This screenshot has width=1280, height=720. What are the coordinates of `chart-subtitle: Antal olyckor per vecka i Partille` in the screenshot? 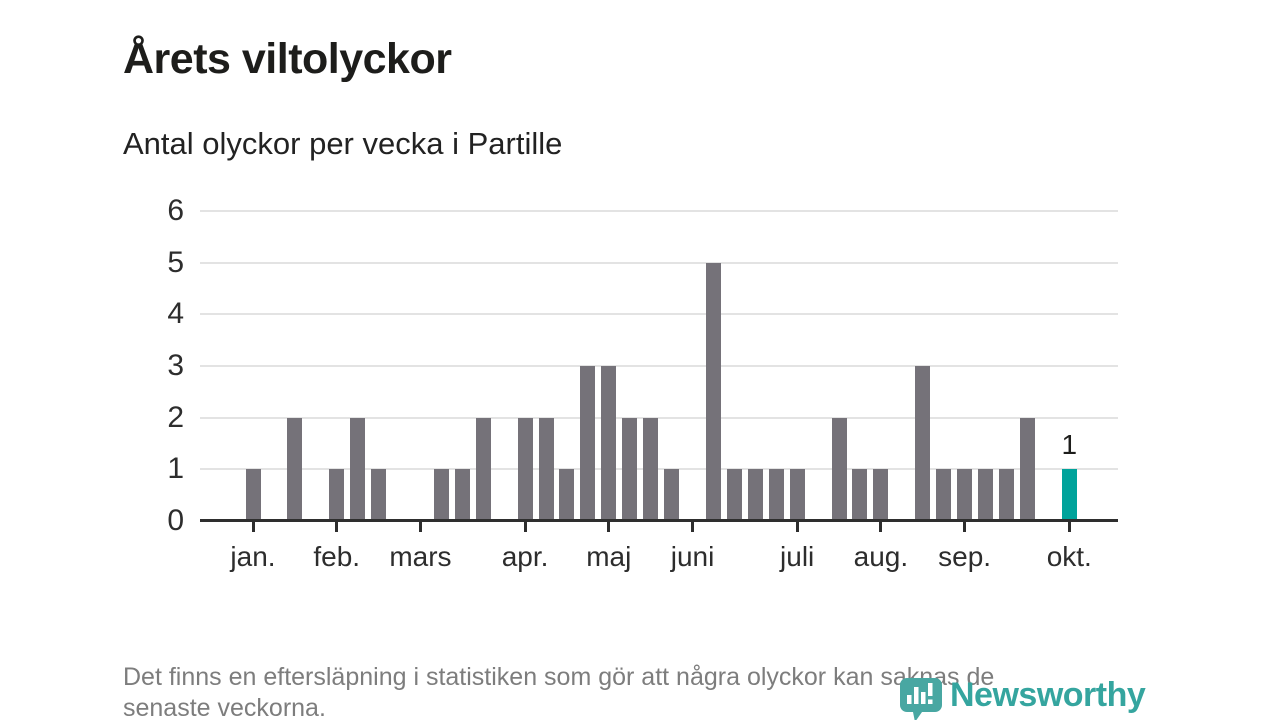 It's located at (343, 143).